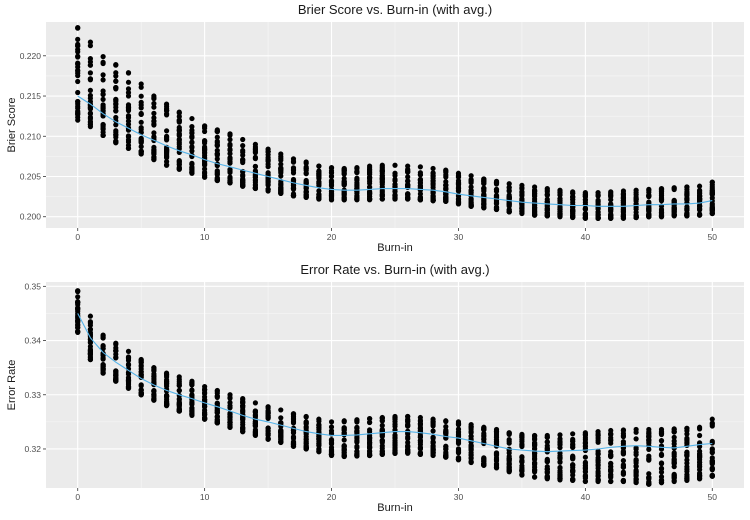  I want to click on x-tick-label: 10, so click(205, 497).